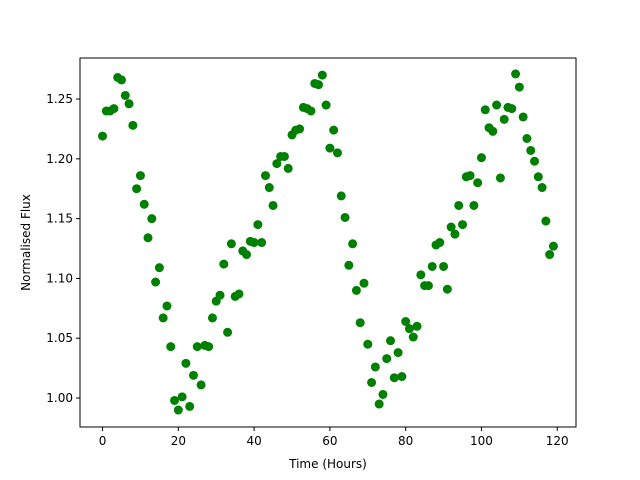  What do you see at coordinates (26, 242) in the screenshot?
I see `y-axis-label: Normalised Flux` at bounding box center [26, 242].